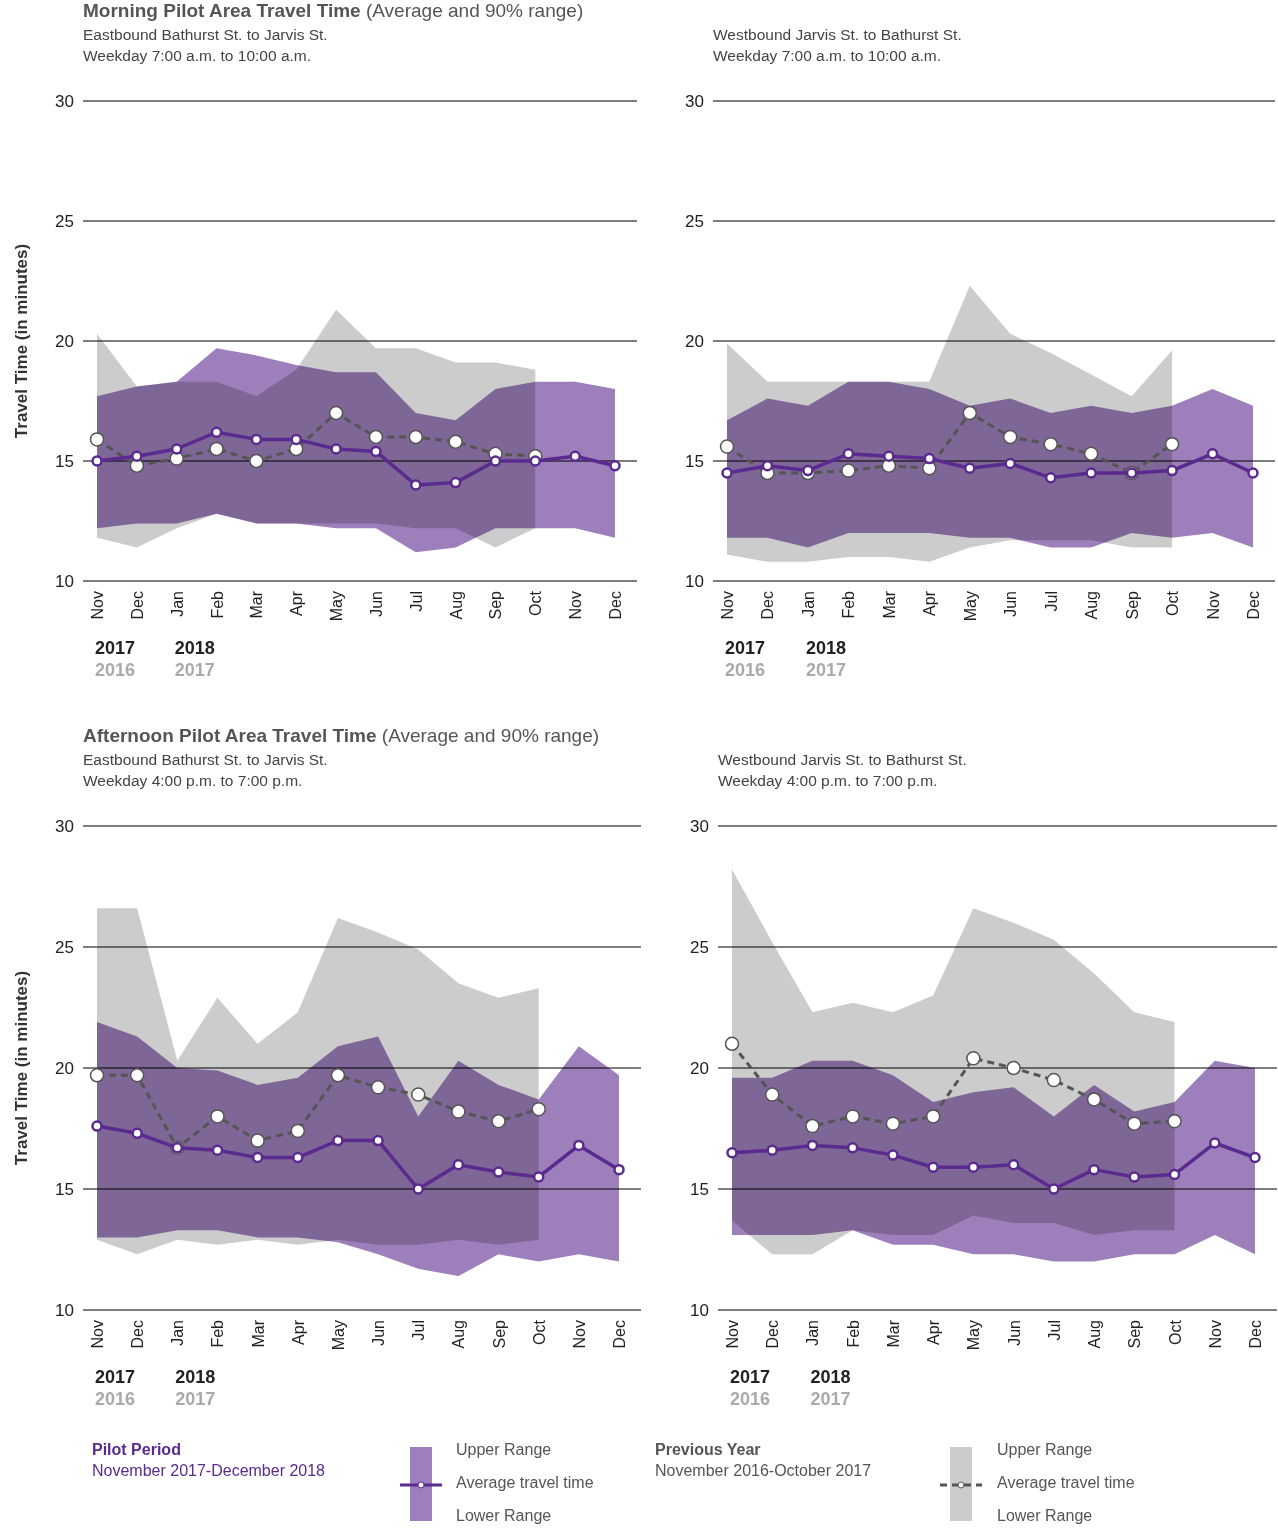 The width and height of the screenshot is (1278, 1530). I want to click on x-tick-label: Oct, so click(539, 1332).